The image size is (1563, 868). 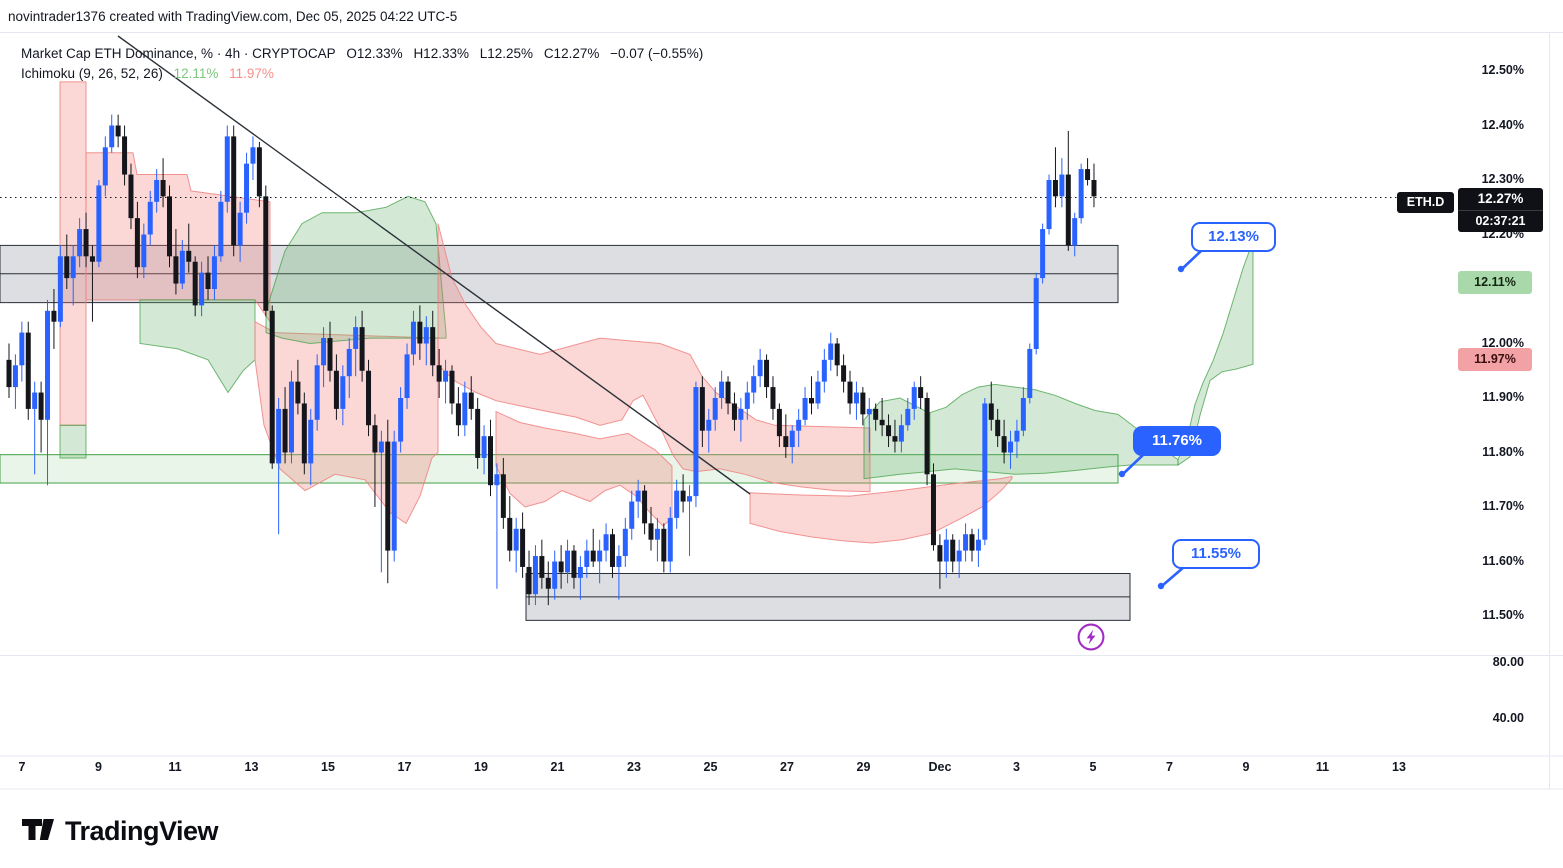 What do you see at coordinates (1502, 342) in the screenshot?
I see `price-tick-label: 12.00%` at bounding box center [1502, 342].